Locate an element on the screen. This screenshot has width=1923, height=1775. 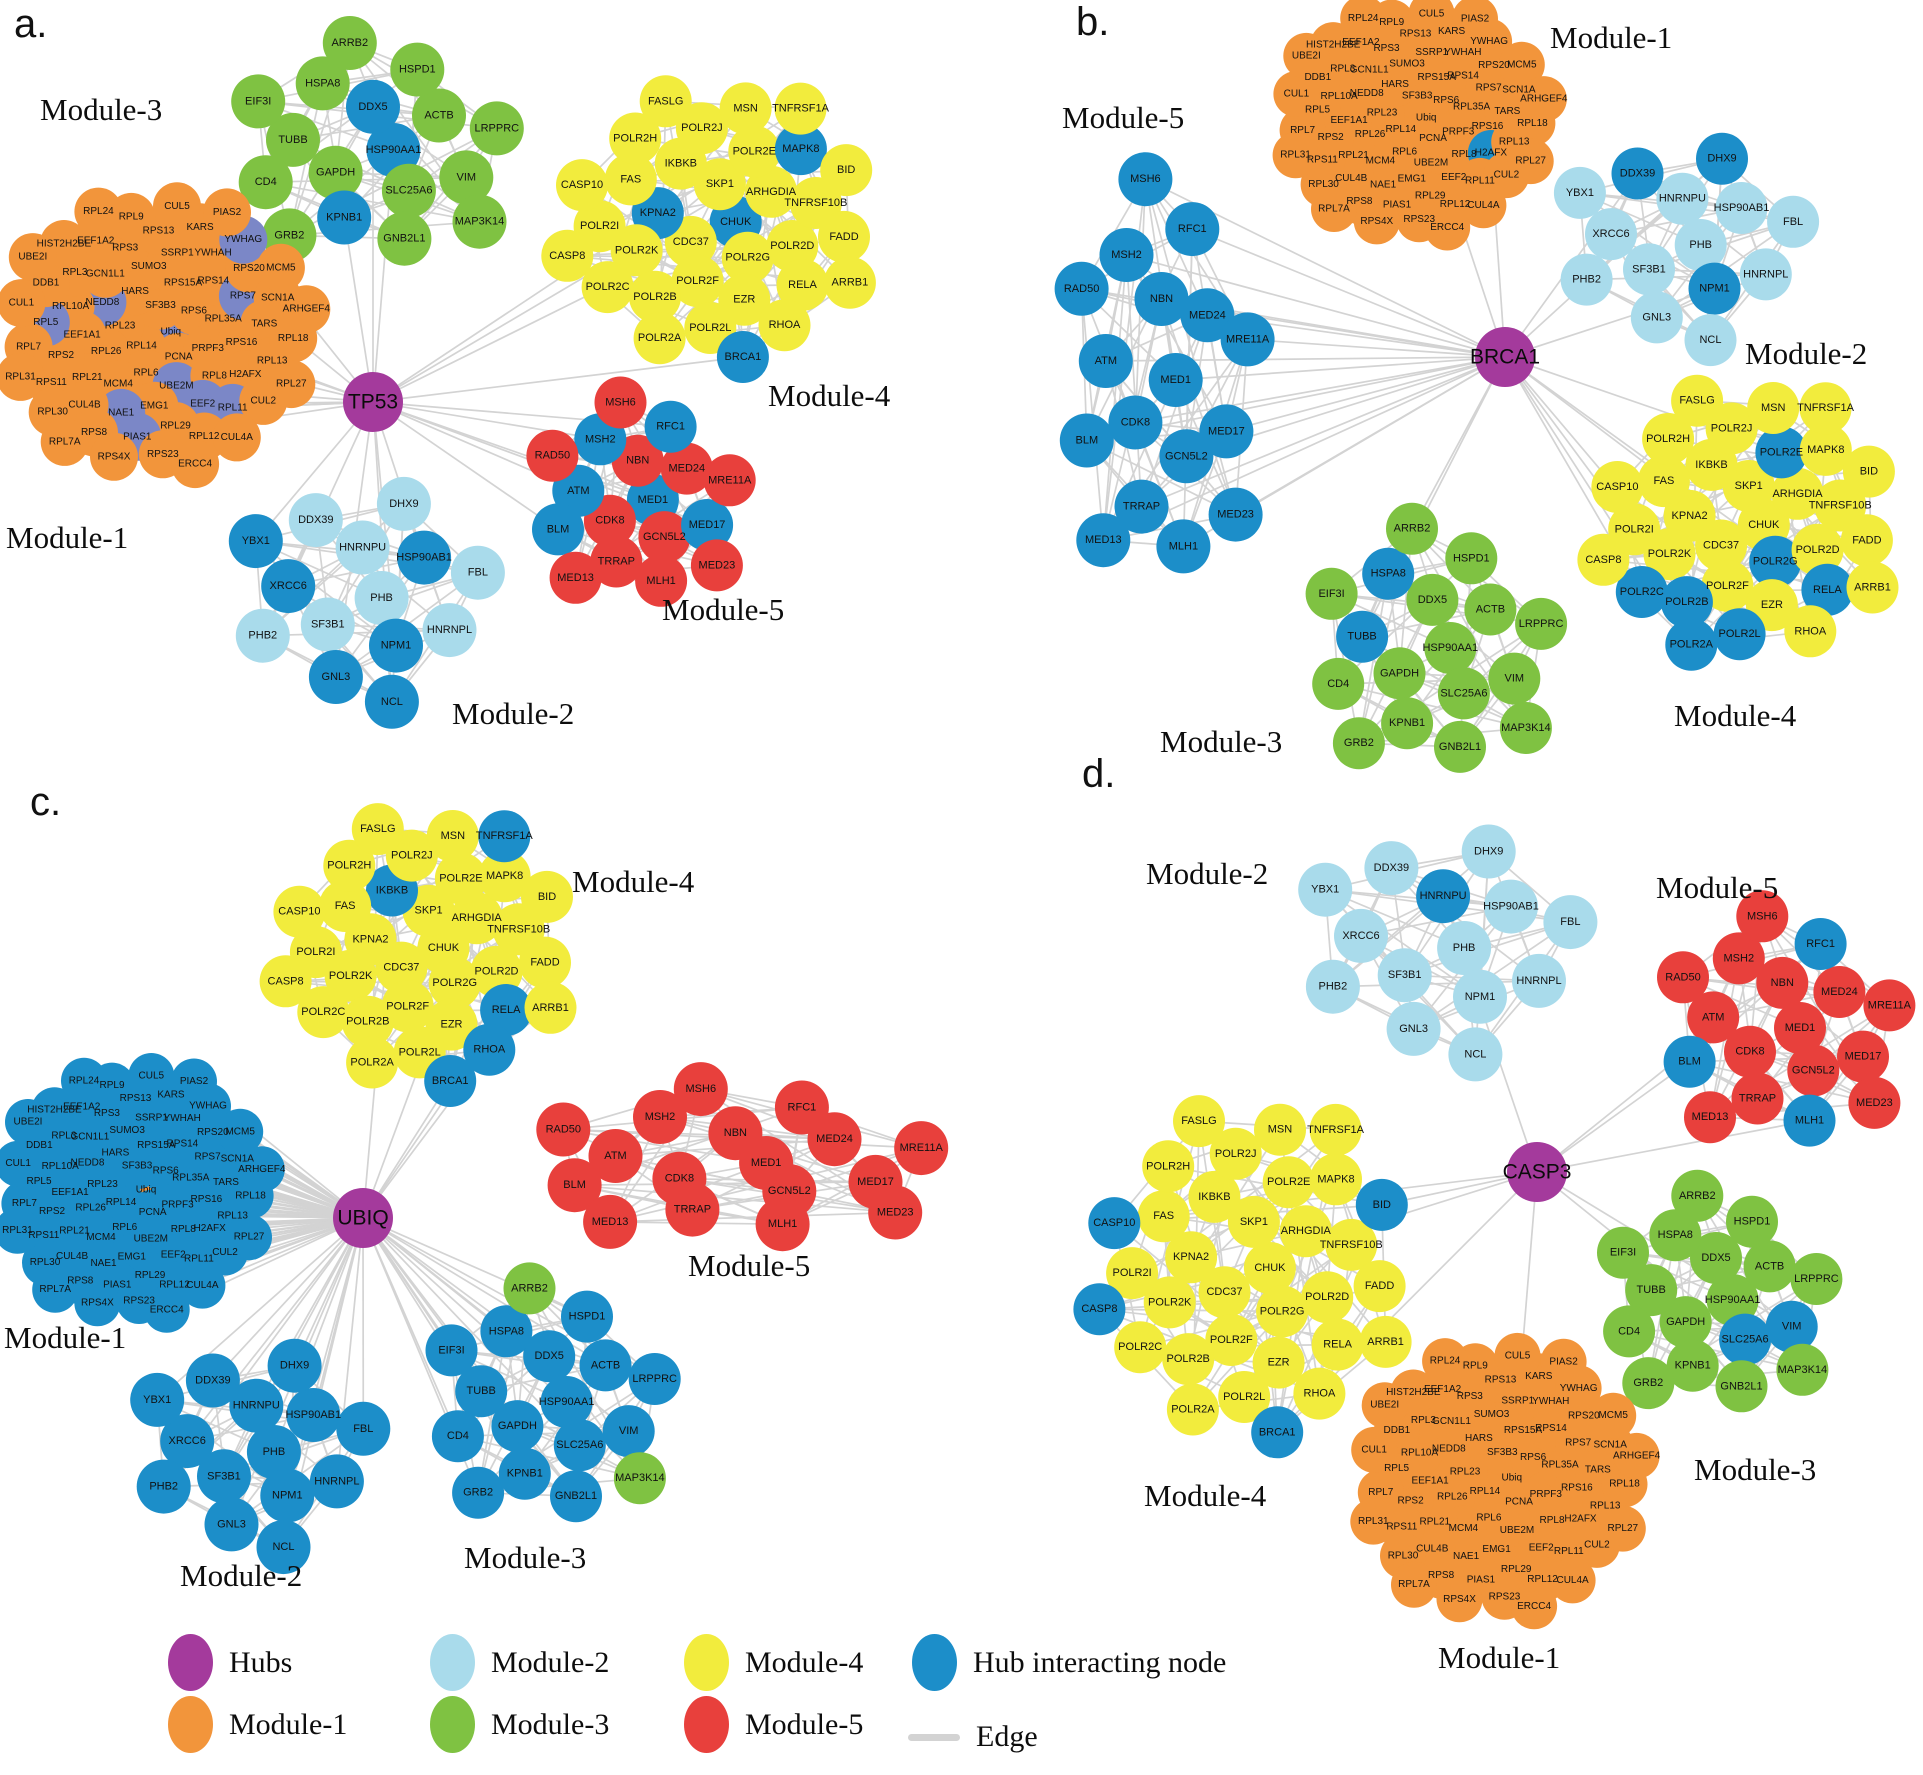
node-label-EEF2: EEF2 is located at coordinates (1541, 1547).